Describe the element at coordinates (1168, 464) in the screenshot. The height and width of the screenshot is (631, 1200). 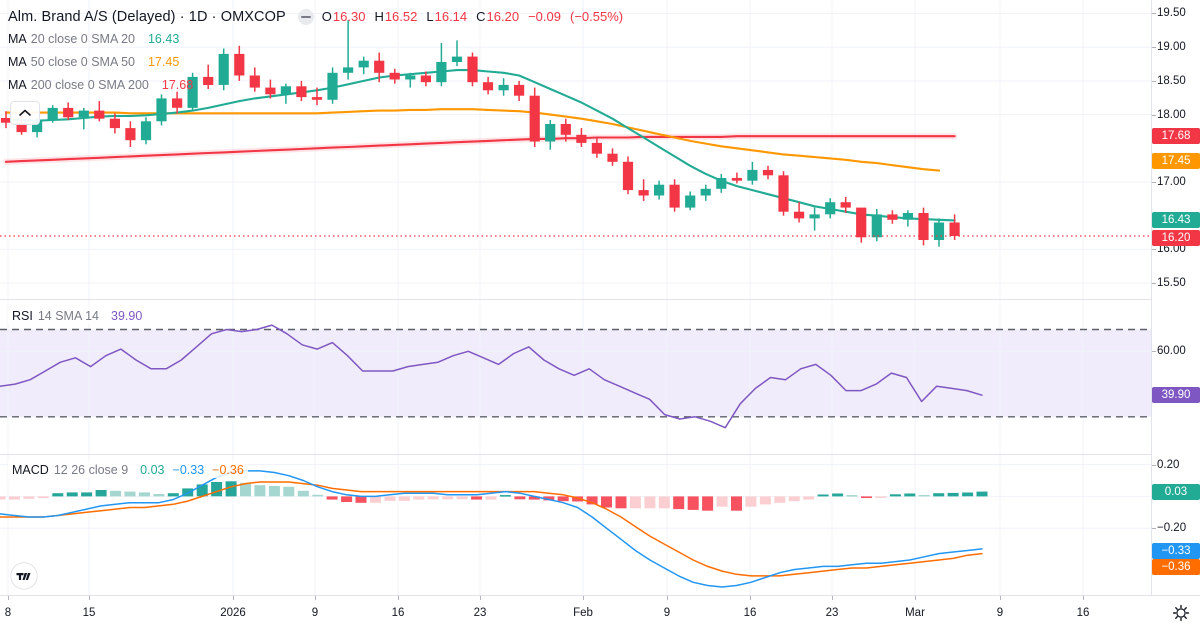
I see `macd-scale-label: 0.20` at that location.